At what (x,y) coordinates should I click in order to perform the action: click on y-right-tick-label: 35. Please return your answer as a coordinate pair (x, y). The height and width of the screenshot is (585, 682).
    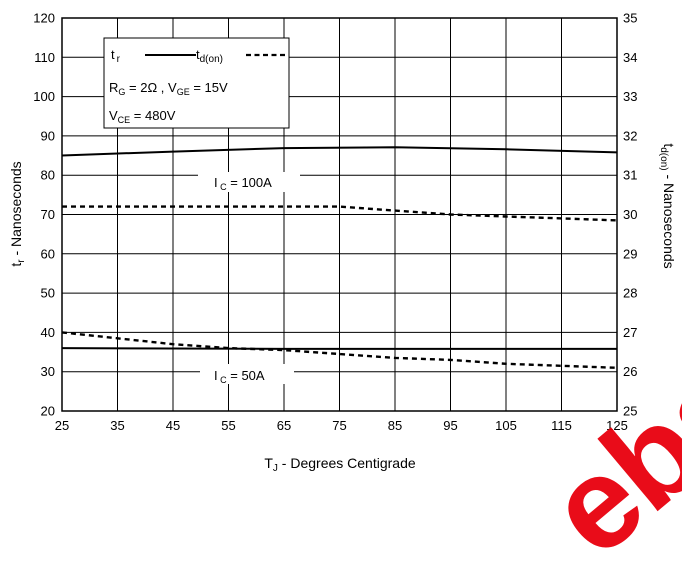
    Looking at the image, I should click on (630, 18).